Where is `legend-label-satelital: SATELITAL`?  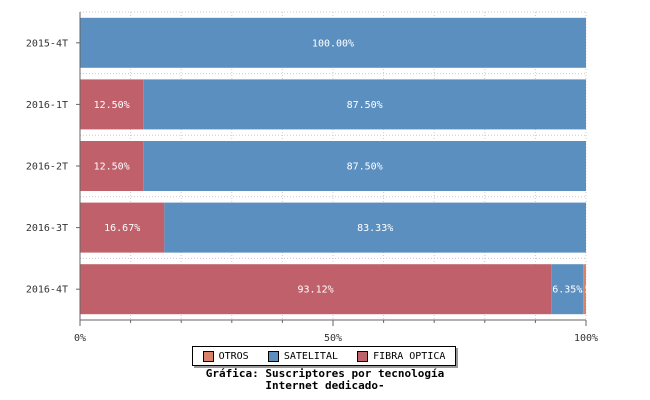 legend-label-satelital: SATELITAL is located at coordinates (310, 356).